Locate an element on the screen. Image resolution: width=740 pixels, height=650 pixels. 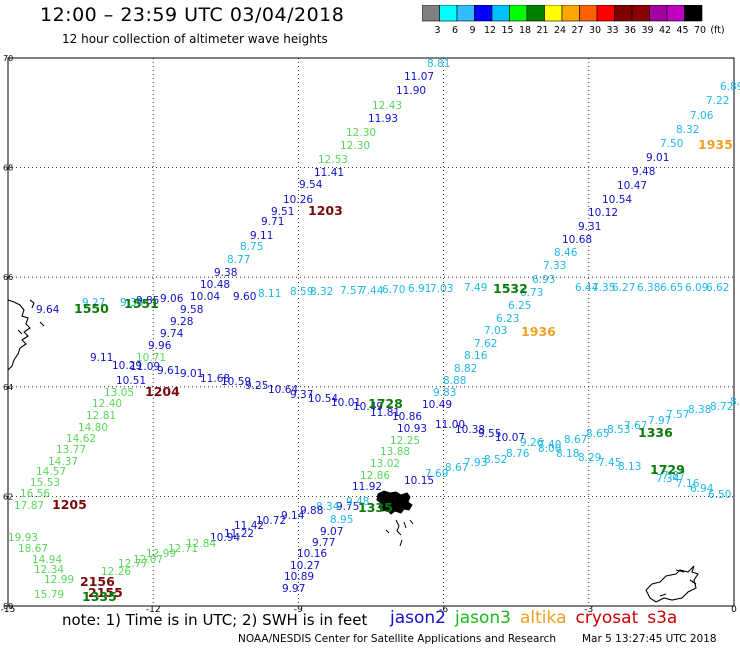
wave-height-value: 12.30 is located at coordinates (361, 133).